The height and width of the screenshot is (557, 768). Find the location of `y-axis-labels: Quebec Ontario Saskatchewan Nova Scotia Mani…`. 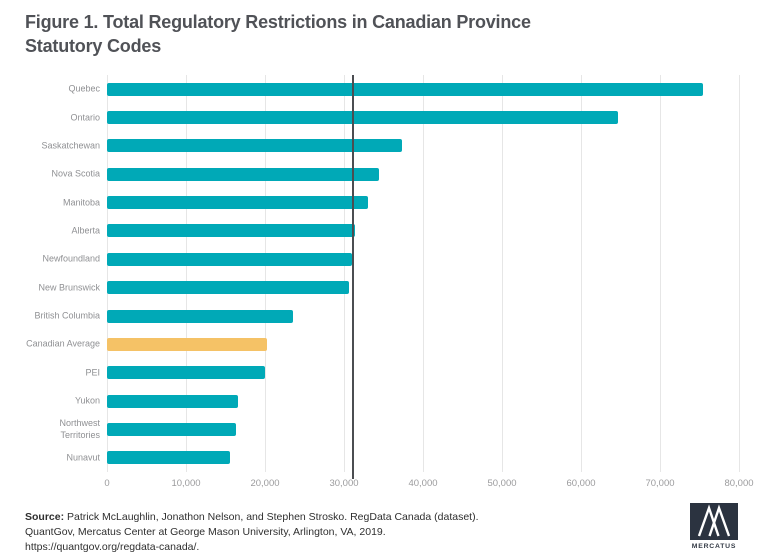

y-axis-labels: Quebec Ontario Saskatchewan Nova Scotia Mani… is located at coordinates (50, 273).